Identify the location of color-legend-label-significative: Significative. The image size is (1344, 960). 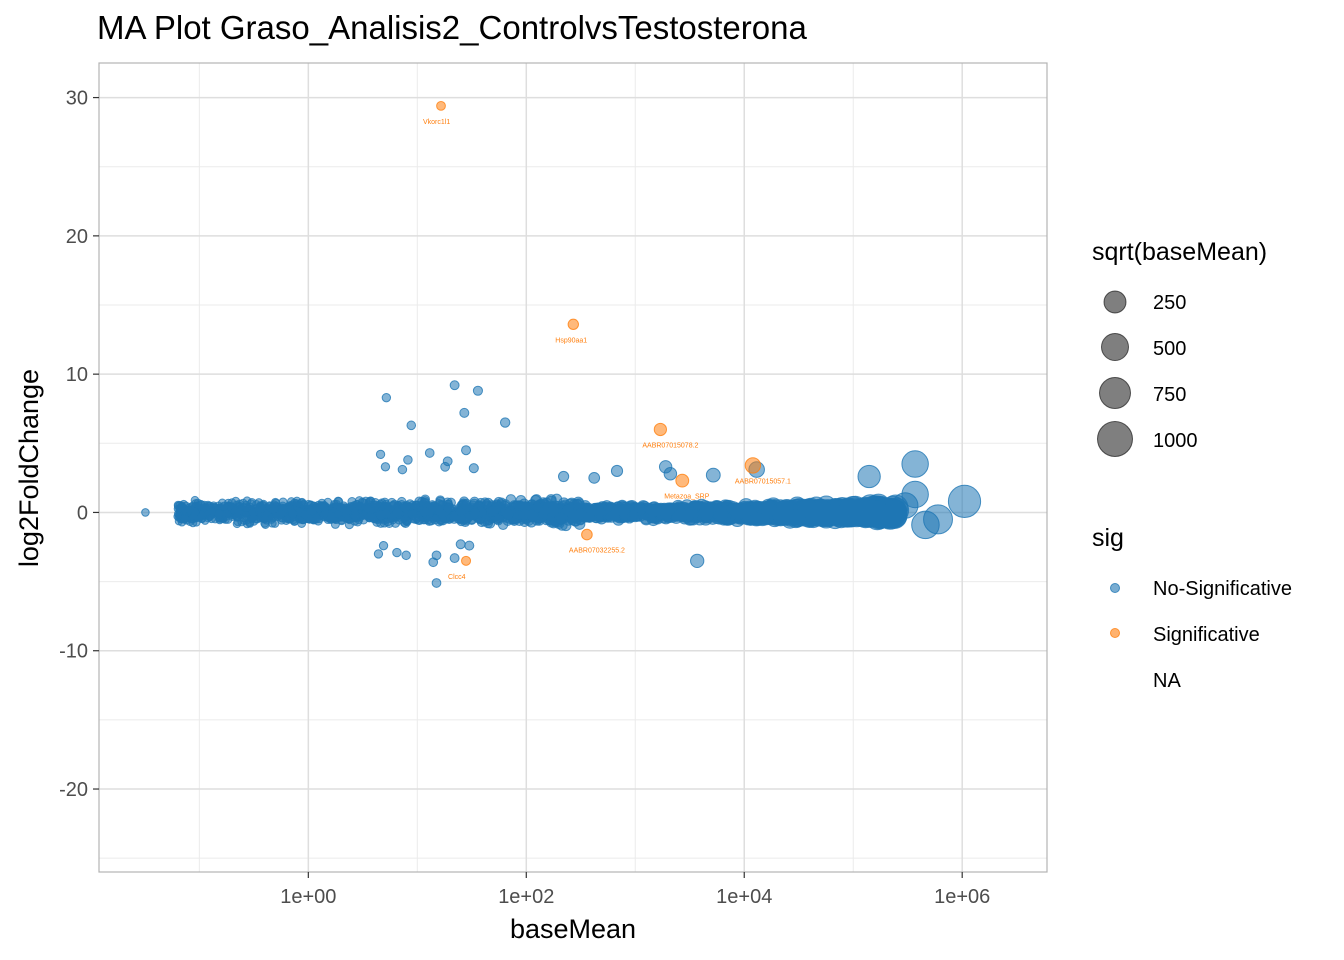
(1206, 635).